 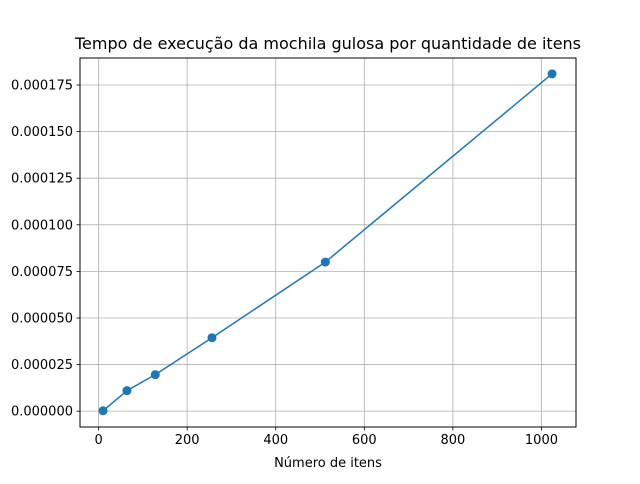 What do you see at coordinates (42, 225) in the screenshot?
I see `y-tick-label: 0.000100` at bounding box center [42, 225].